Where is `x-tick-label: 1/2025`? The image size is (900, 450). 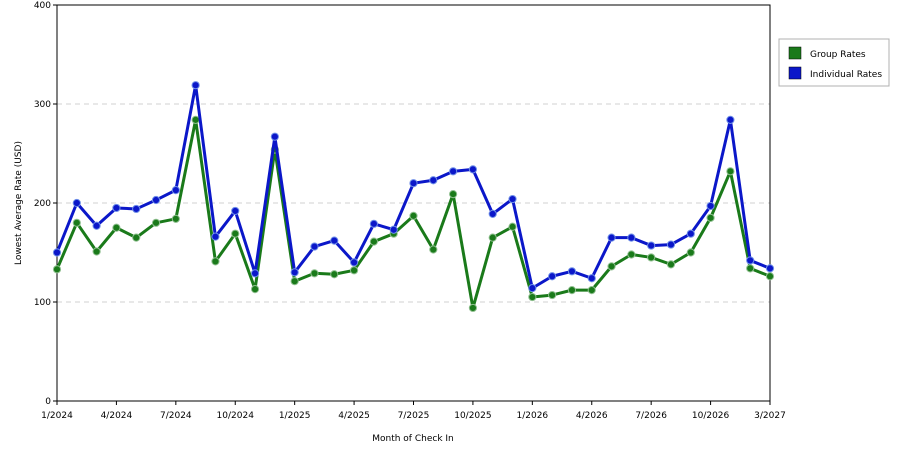
x-tick-label: 1/2025 is located at coordinates (295, 416).